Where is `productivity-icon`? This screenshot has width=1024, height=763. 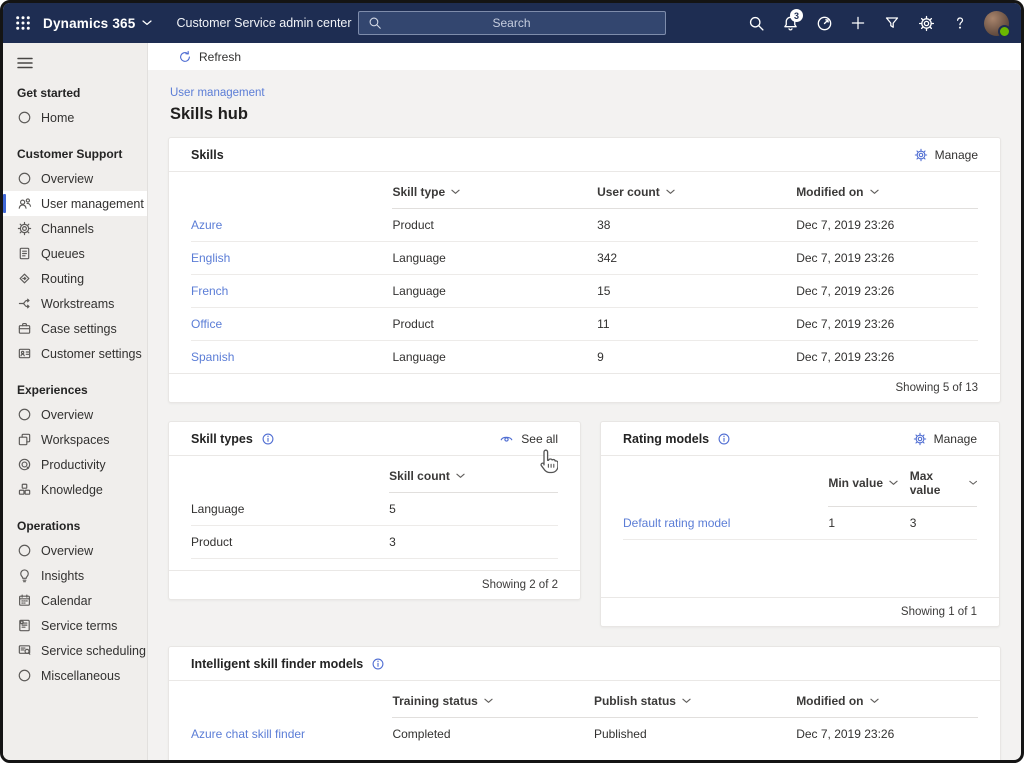 productivity-icon is located at coordinates (24, 464).